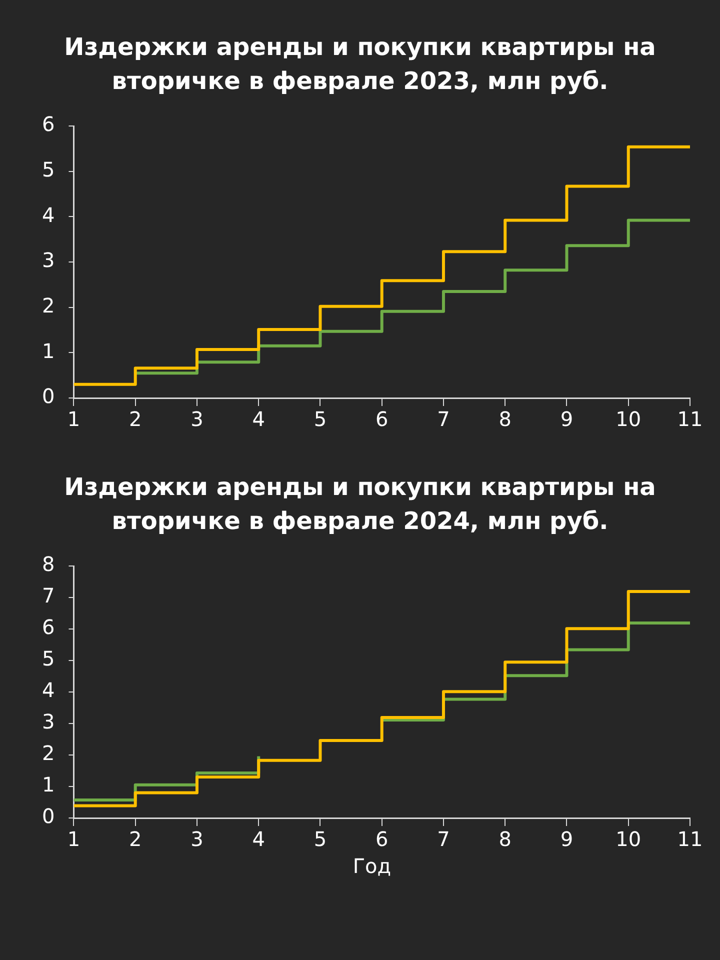 The image size is (720, 960). What do you see at coordinates (48, 596) in the screenshot?
I see `y-tick-label: 7` at bounding box center [48, 596].